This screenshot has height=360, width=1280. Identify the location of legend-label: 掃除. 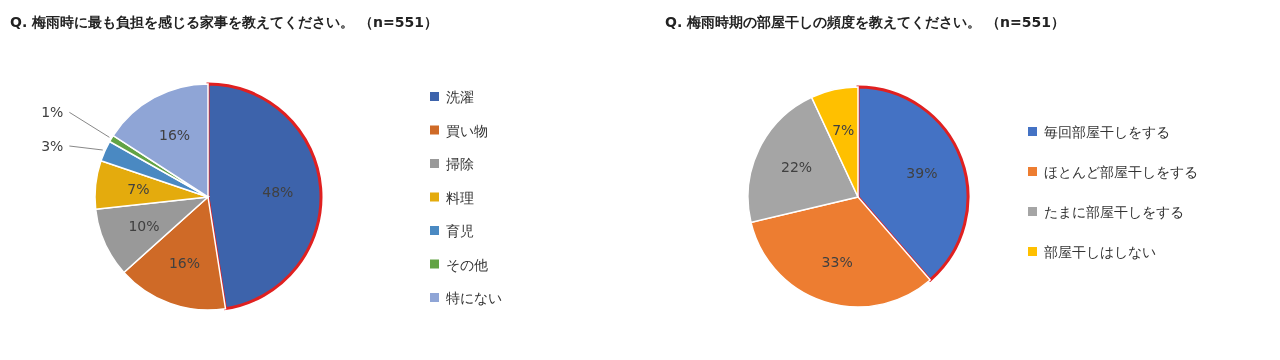
(460, 164).